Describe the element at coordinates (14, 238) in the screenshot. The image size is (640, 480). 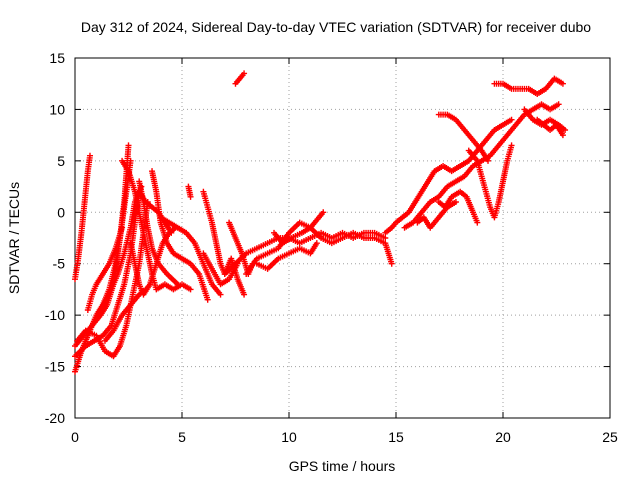
I see `y-axis-label: SDTVAR / TECUs` at that location.